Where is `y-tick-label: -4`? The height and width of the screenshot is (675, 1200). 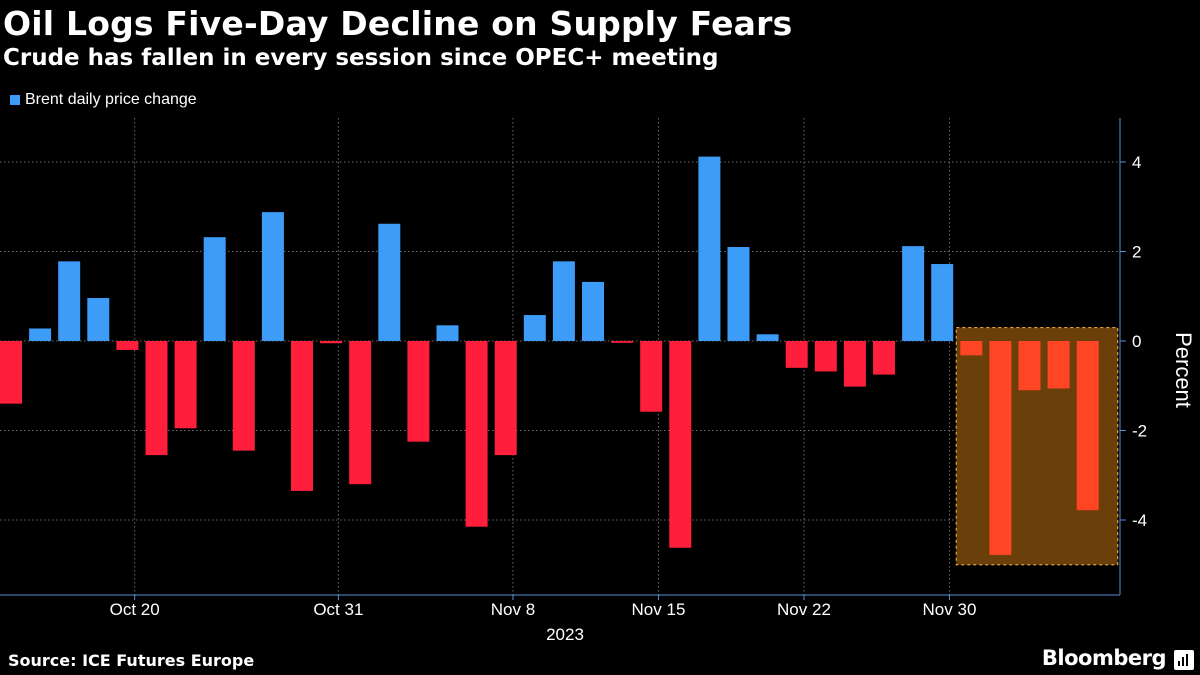
y-tick-label: -4 is located at coordinates (1139, 520).